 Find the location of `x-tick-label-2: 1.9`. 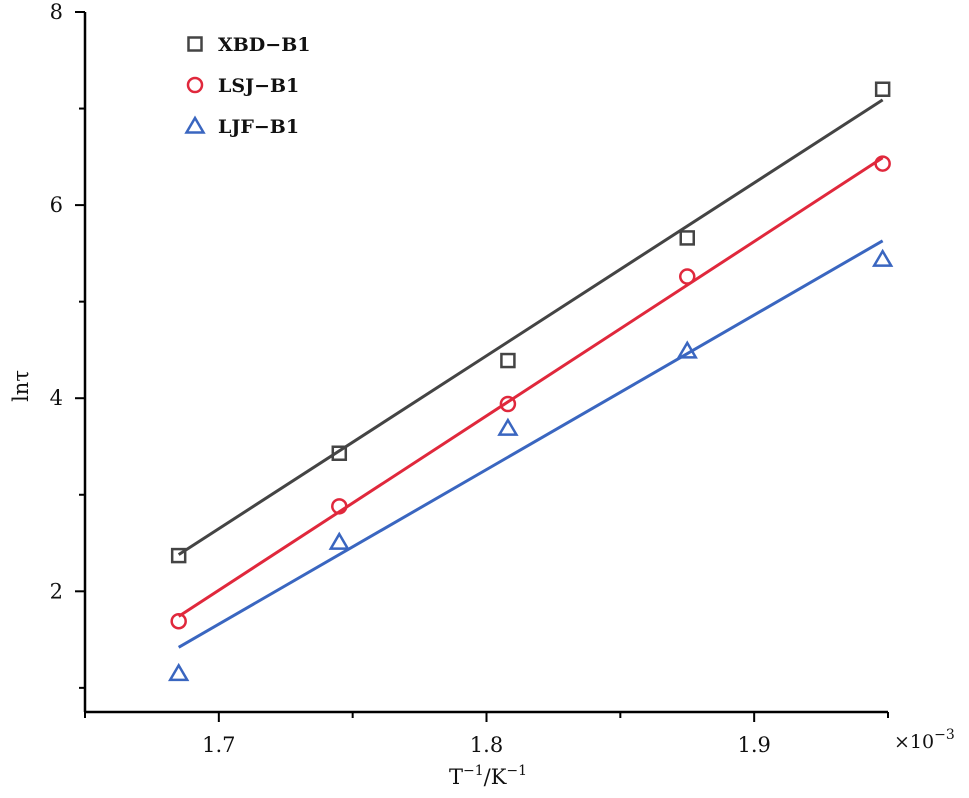

x-tick-label-2: 1.9 is located at coordinates (753, 745).